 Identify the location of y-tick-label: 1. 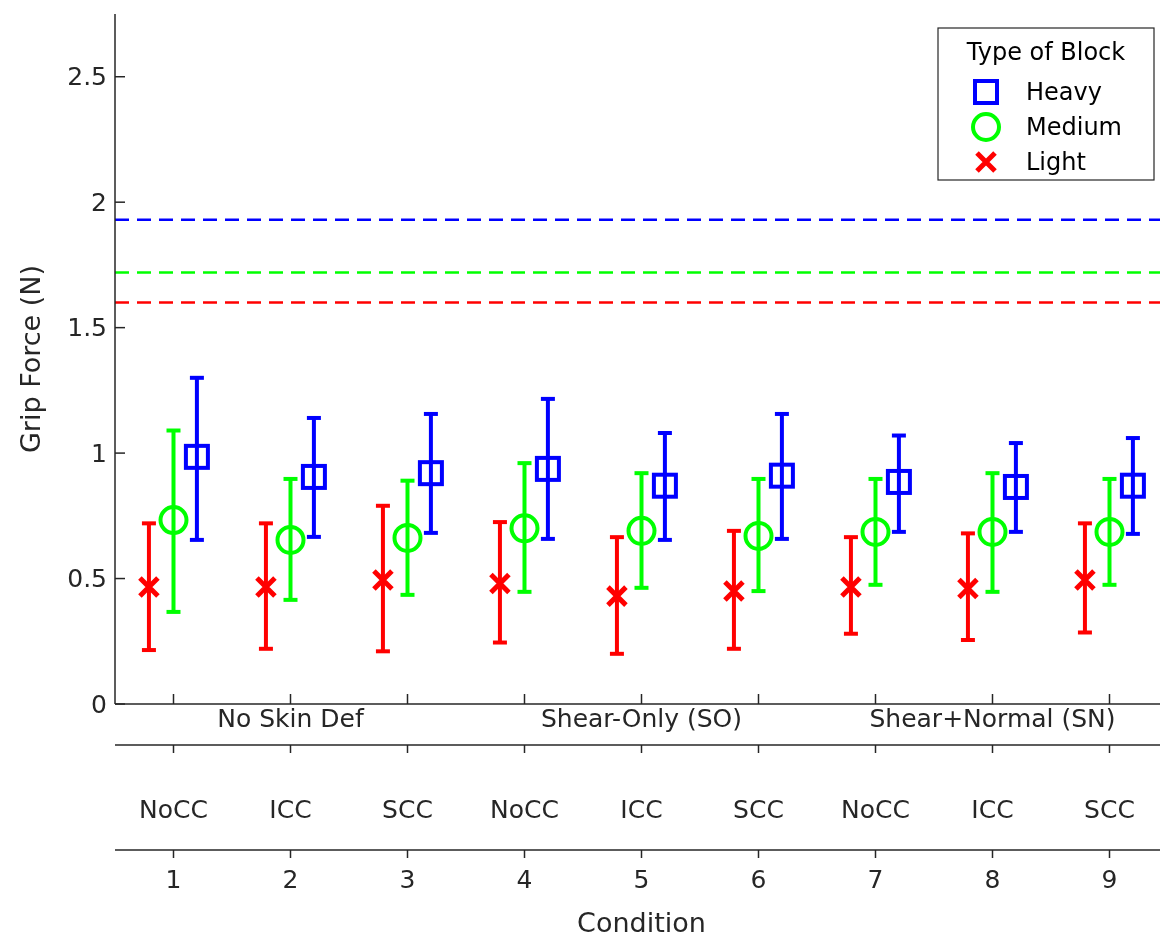
(99, 453).